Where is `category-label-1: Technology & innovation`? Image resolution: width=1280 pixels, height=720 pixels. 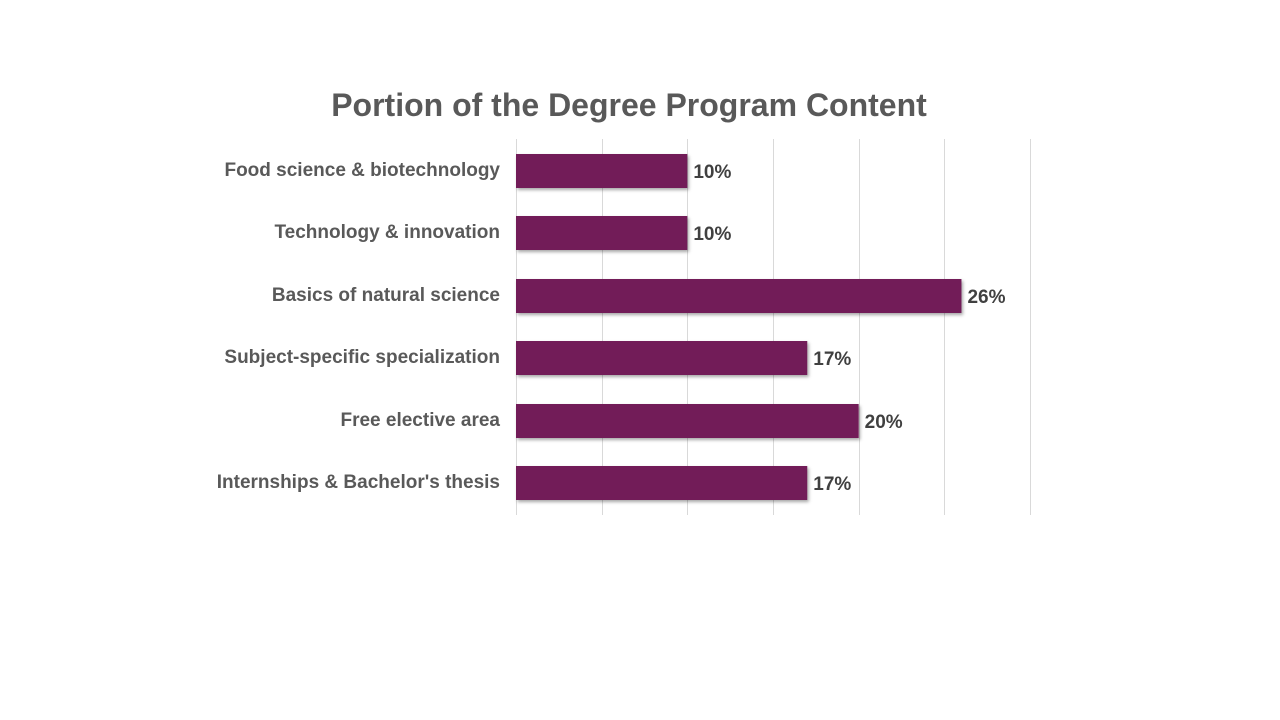
category-label-1: Technology & innovation is located at coordinates (387, 232).